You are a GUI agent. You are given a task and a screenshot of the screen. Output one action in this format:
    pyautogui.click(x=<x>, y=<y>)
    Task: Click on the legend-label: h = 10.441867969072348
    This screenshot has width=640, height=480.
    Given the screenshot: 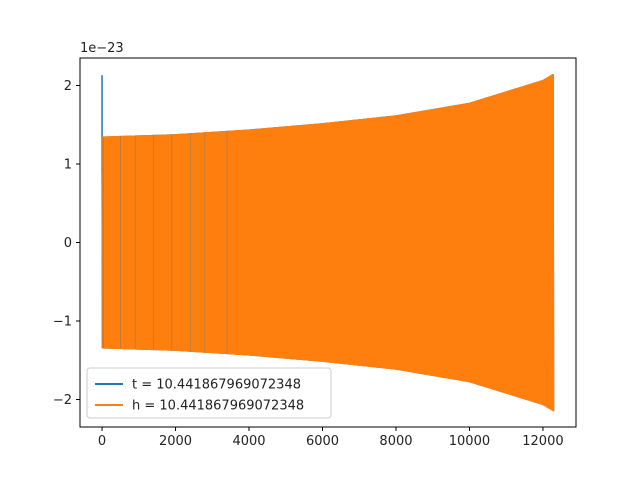 What is the action you would take?
    pyautogui.click(x=218, y=406)
    